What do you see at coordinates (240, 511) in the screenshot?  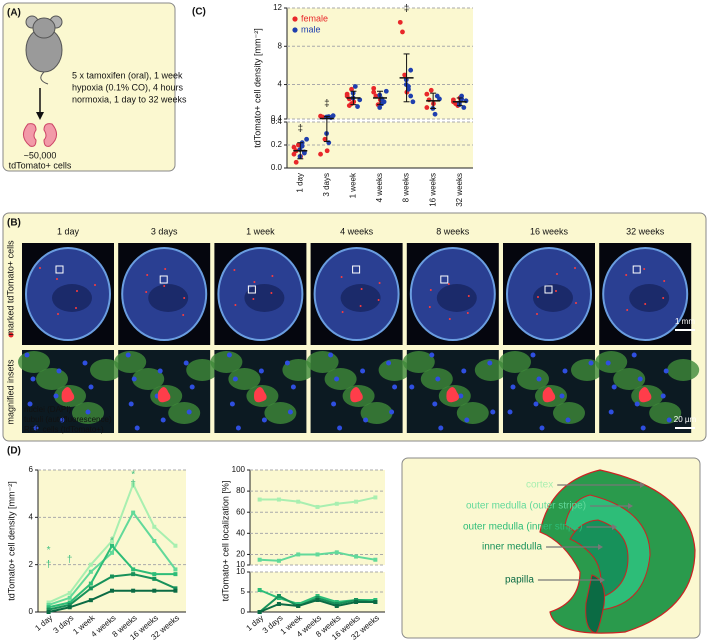 I see `y-tick-label: 60` at bounding box center [240, 511].